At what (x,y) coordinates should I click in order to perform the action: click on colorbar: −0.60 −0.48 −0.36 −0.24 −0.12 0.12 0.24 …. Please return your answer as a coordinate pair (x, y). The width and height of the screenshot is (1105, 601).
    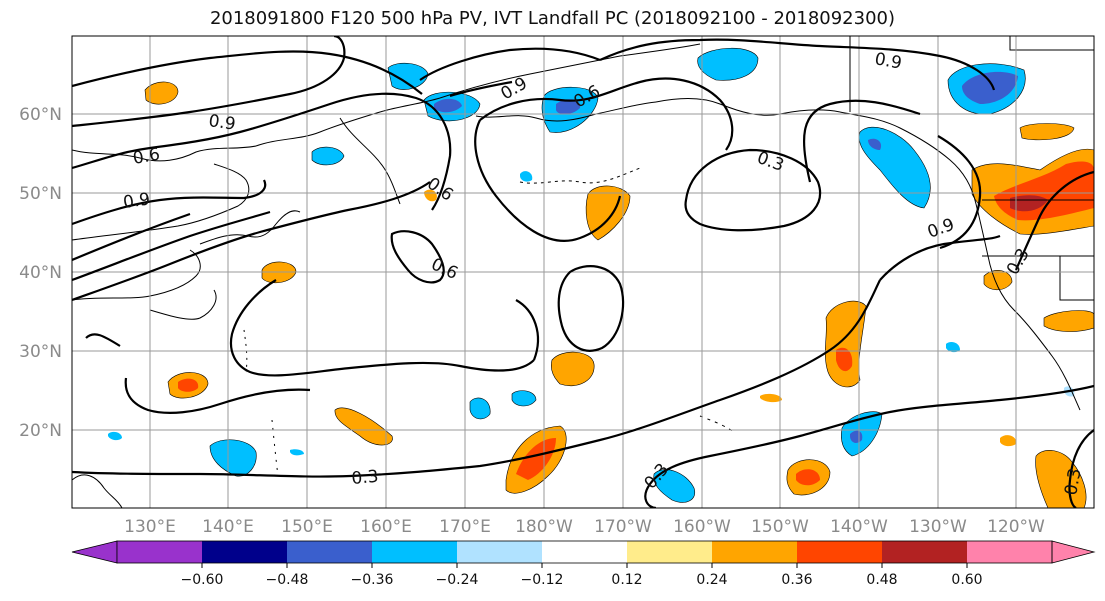
    Looking at the image, I should click on (583, 564).